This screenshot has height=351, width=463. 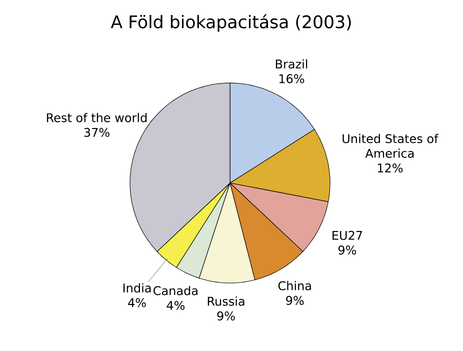 I want to click on data-label: 37%, so click(x=97, y=132).